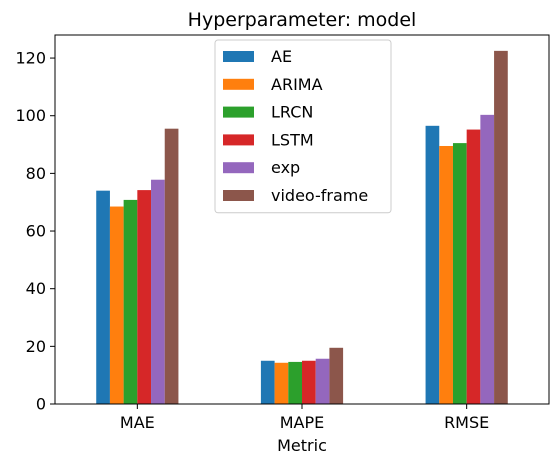 This screenshot has width=560, height=465. Describe the element at coordinates (41, 404) in the screenshot. I see `y-tick-label: 0` at that location.